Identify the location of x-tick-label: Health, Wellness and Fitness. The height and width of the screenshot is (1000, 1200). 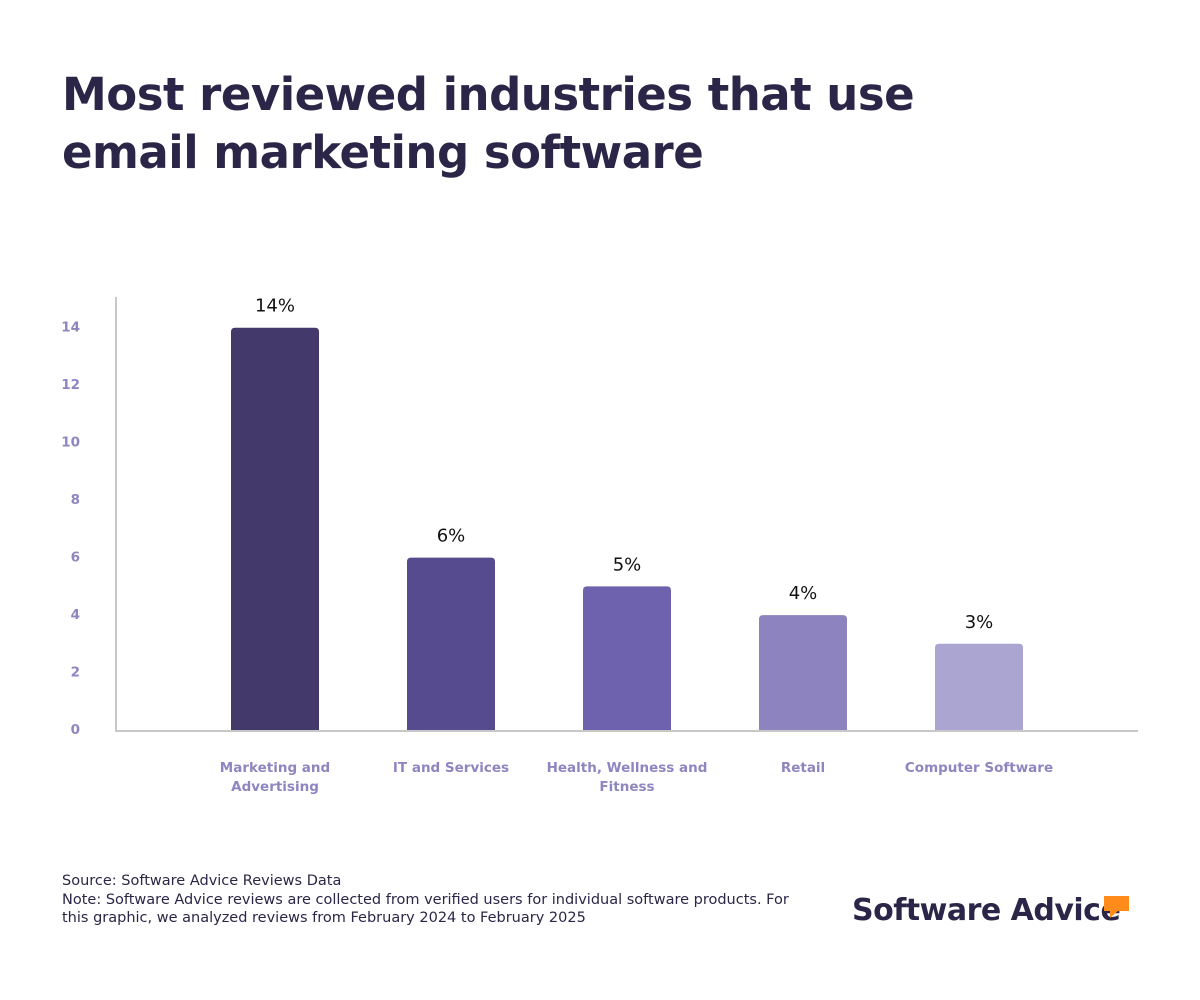
(627, 777).